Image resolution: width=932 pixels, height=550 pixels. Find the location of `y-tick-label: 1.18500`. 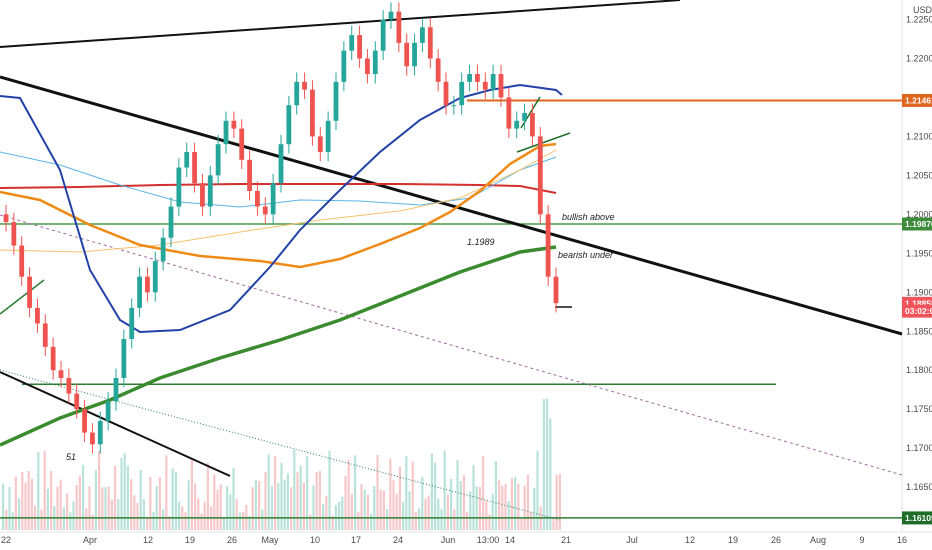

y-tick-label: 1.18500 is located at coordinates (919, 331).